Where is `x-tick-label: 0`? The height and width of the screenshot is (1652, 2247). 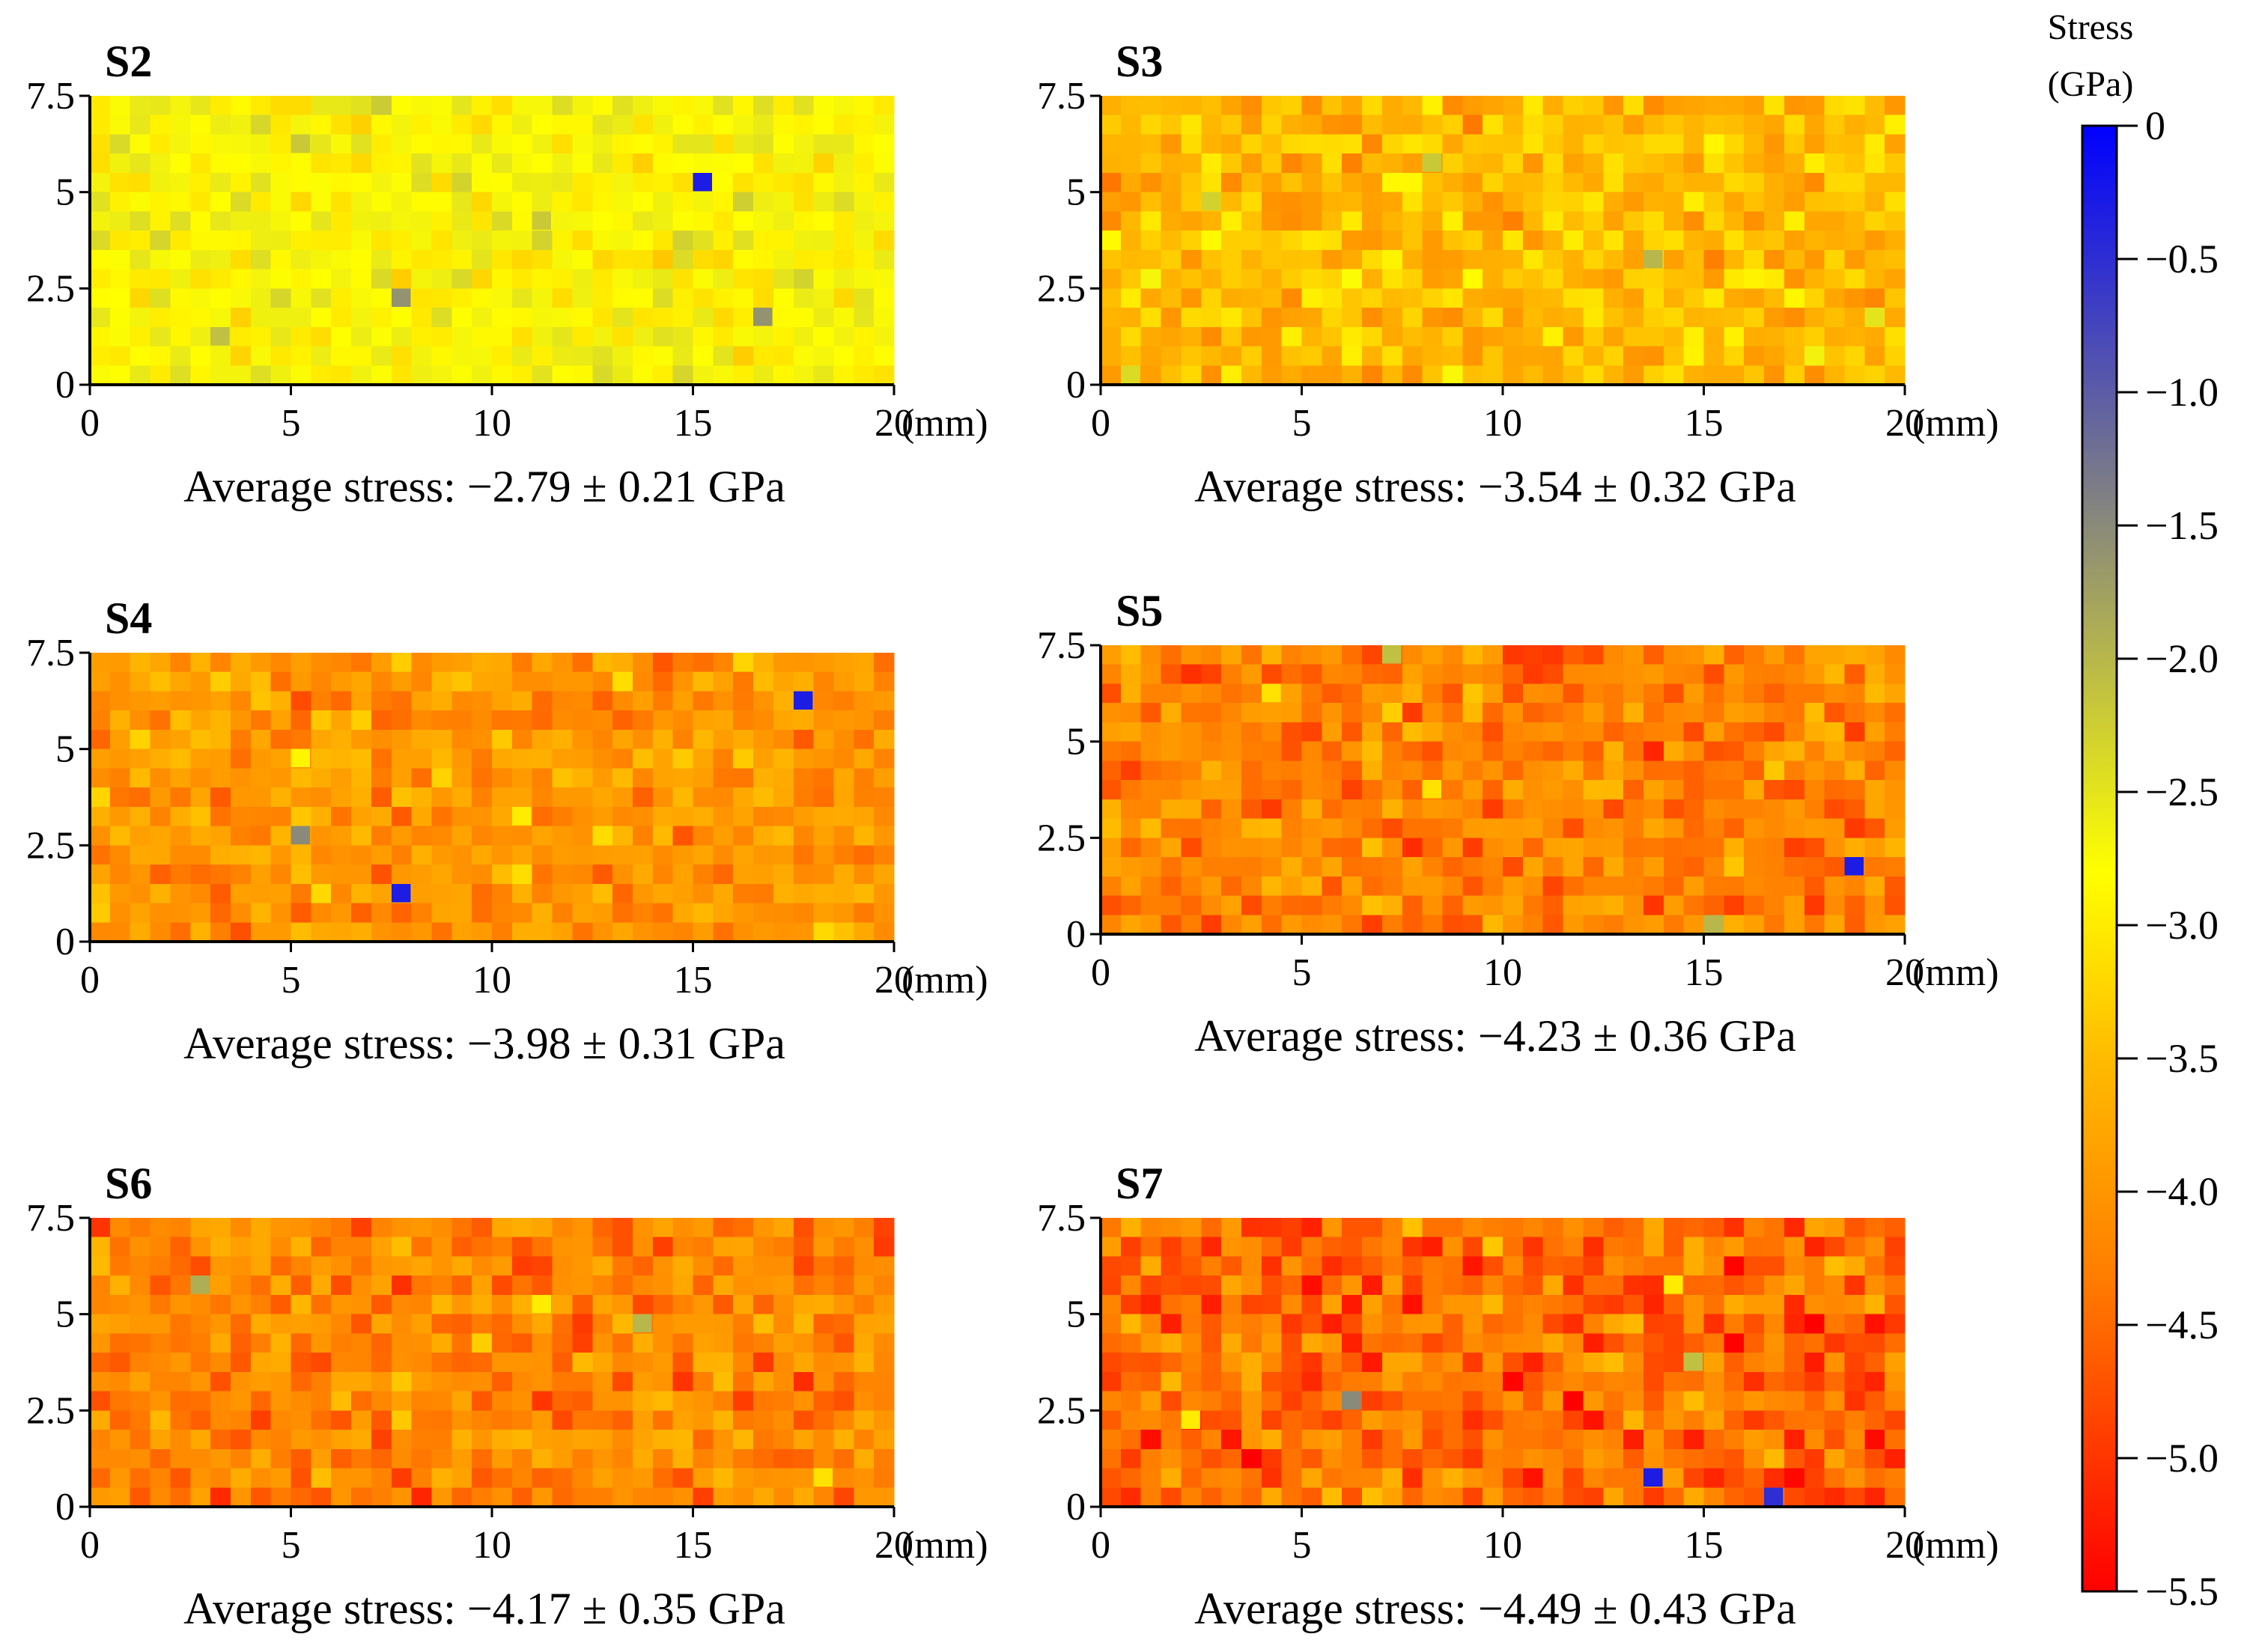
x-tick-label: 0 is located at coordinates (90, 980).